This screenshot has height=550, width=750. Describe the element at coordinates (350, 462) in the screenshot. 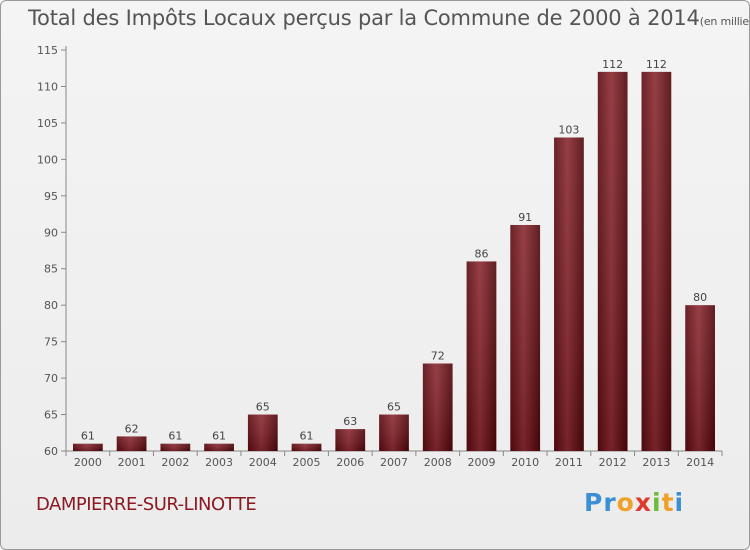

I see `x-tick-label: 2006` at that location.